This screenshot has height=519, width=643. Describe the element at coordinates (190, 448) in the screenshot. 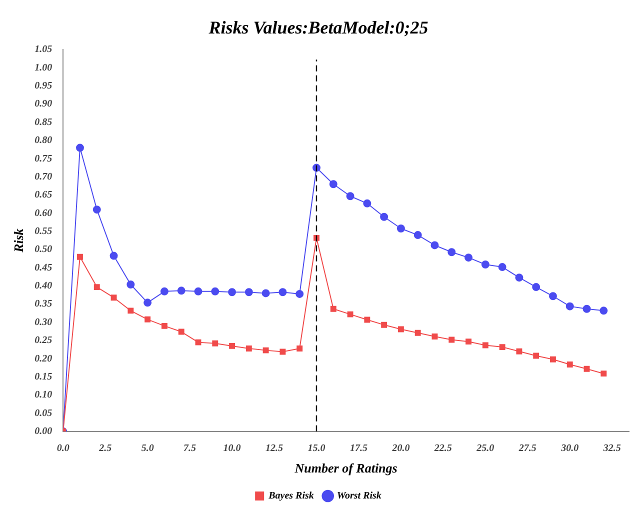

I see `x-tick-label: 7.5` at that location.